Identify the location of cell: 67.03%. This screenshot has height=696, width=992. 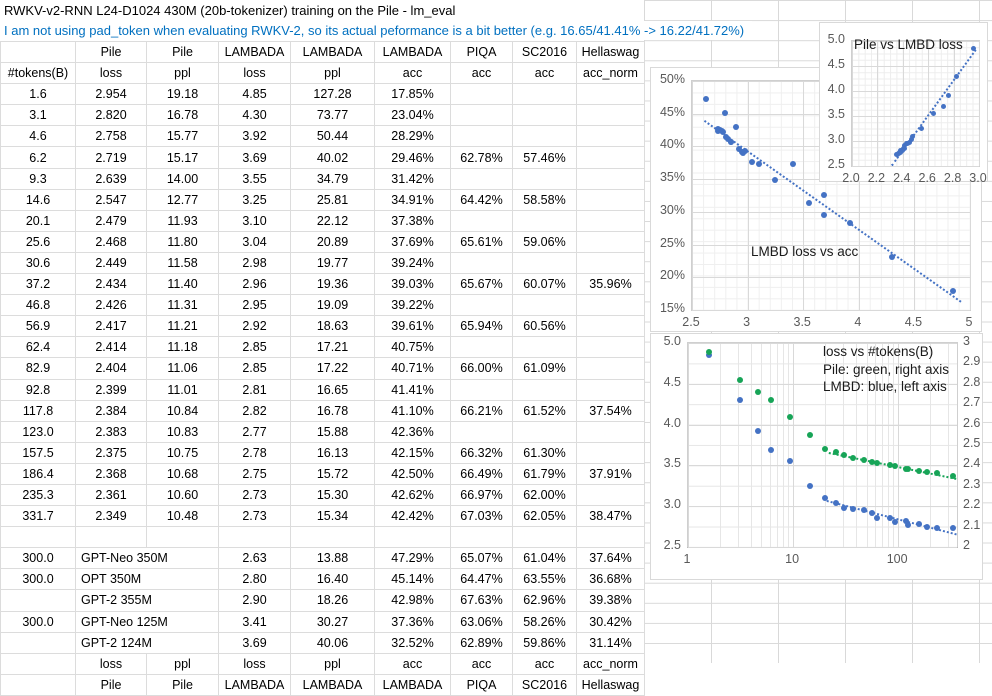
(481, 516).